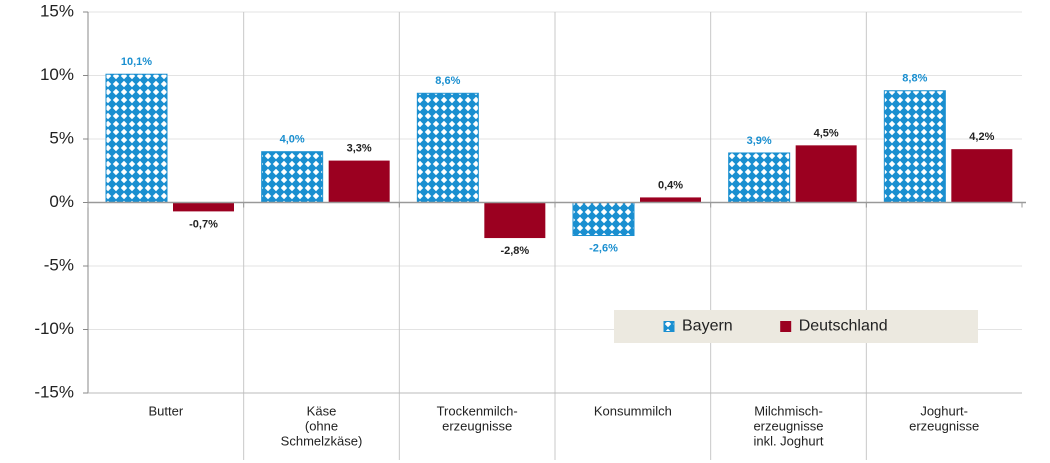 Image resolution: width=1050 pixels, height=463 pixels. What do you see at coordinates (57, 74) in the screenshot?
I see `y-tick-label: 10%` at bounding box center [57, 74].